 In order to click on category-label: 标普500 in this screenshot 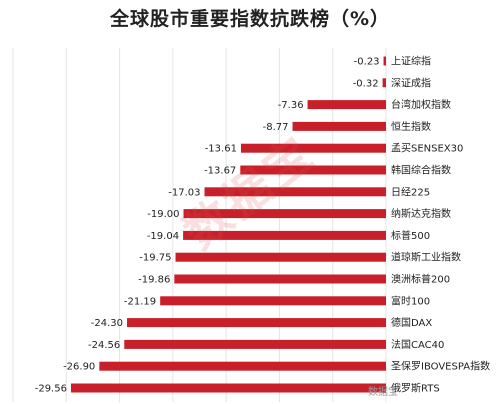, I will do `click(410, 235)`.